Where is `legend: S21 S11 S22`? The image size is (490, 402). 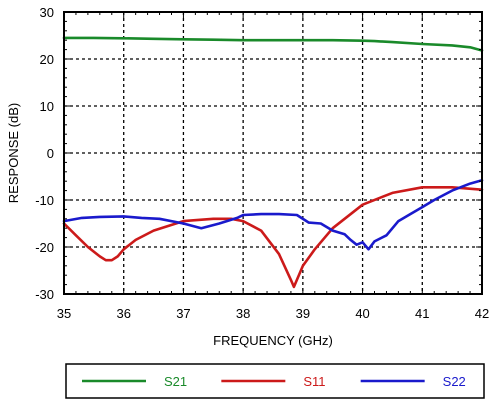
legend: S21 S11 S22 is located at coordinates (275, 381).